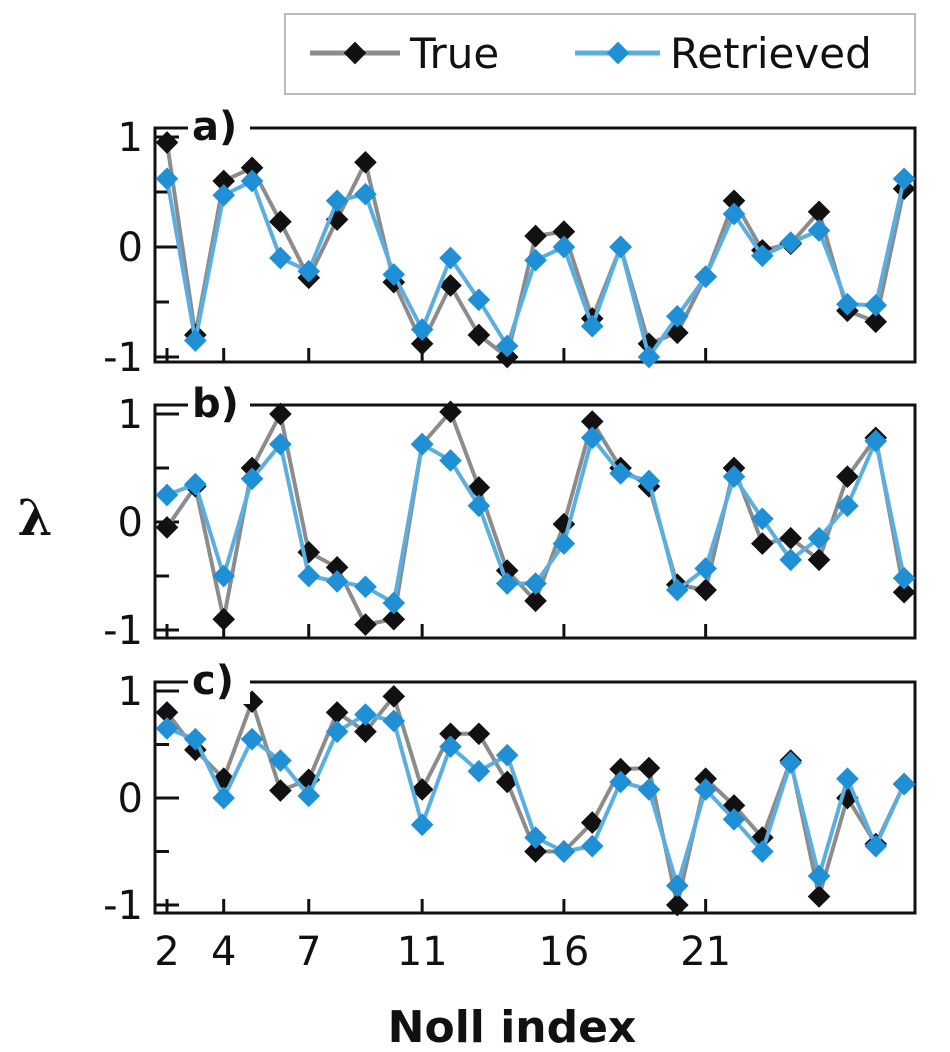 Image resolution: width=950 pixels, height=1052 pixels. Describe the element at coordinates (563, 952) in the screenshot. I see `x-tick-label: 16` at that location.